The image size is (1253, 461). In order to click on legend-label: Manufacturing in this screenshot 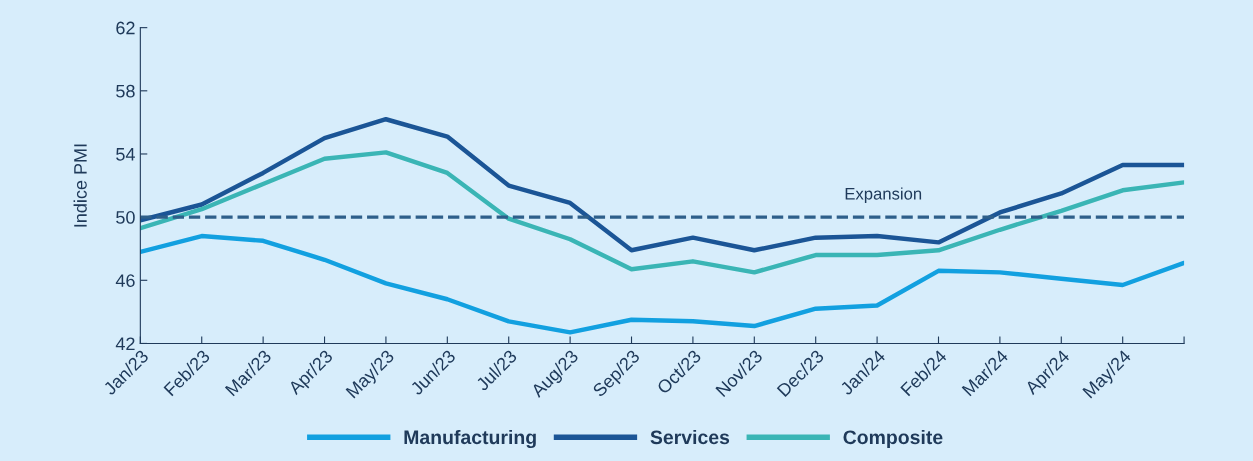, I will do `click(470, 439)`.